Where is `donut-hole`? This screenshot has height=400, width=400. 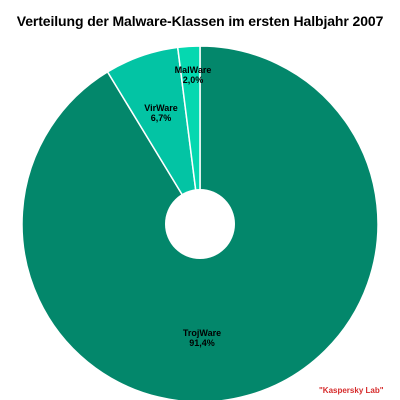 donut-hole is located at coordinates (200, 224).